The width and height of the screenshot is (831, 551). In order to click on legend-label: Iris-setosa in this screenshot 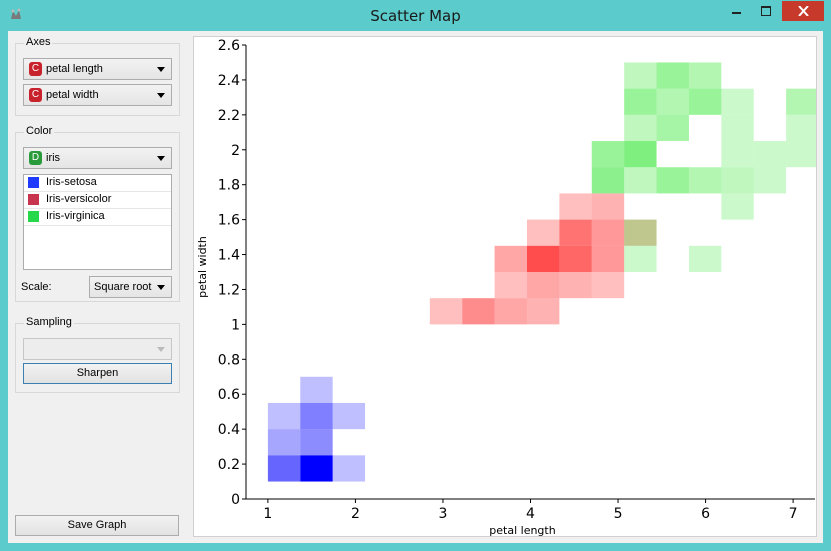, I will do `click(71, 182)`.